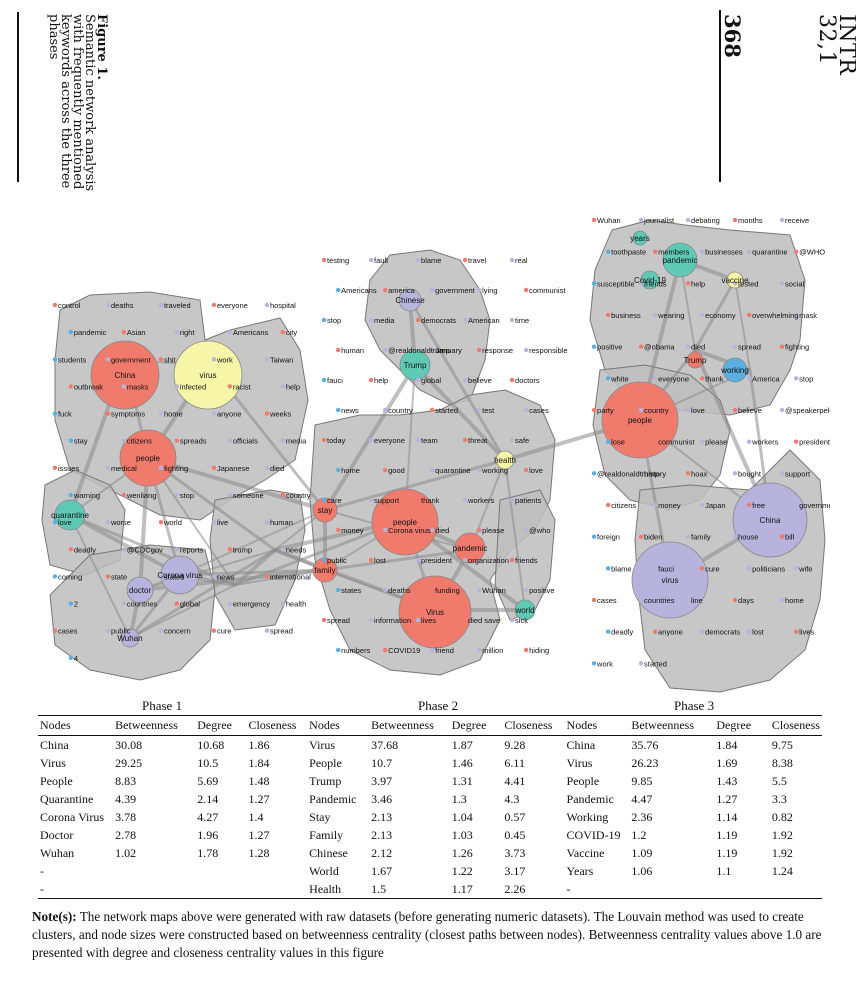 Image resolution: width=856 pixels, height=988 pixels. What do you see at coordinates (259, 852) in the screenshot?
I see `table-cell: 1.28` at bounding box center [259, 852].